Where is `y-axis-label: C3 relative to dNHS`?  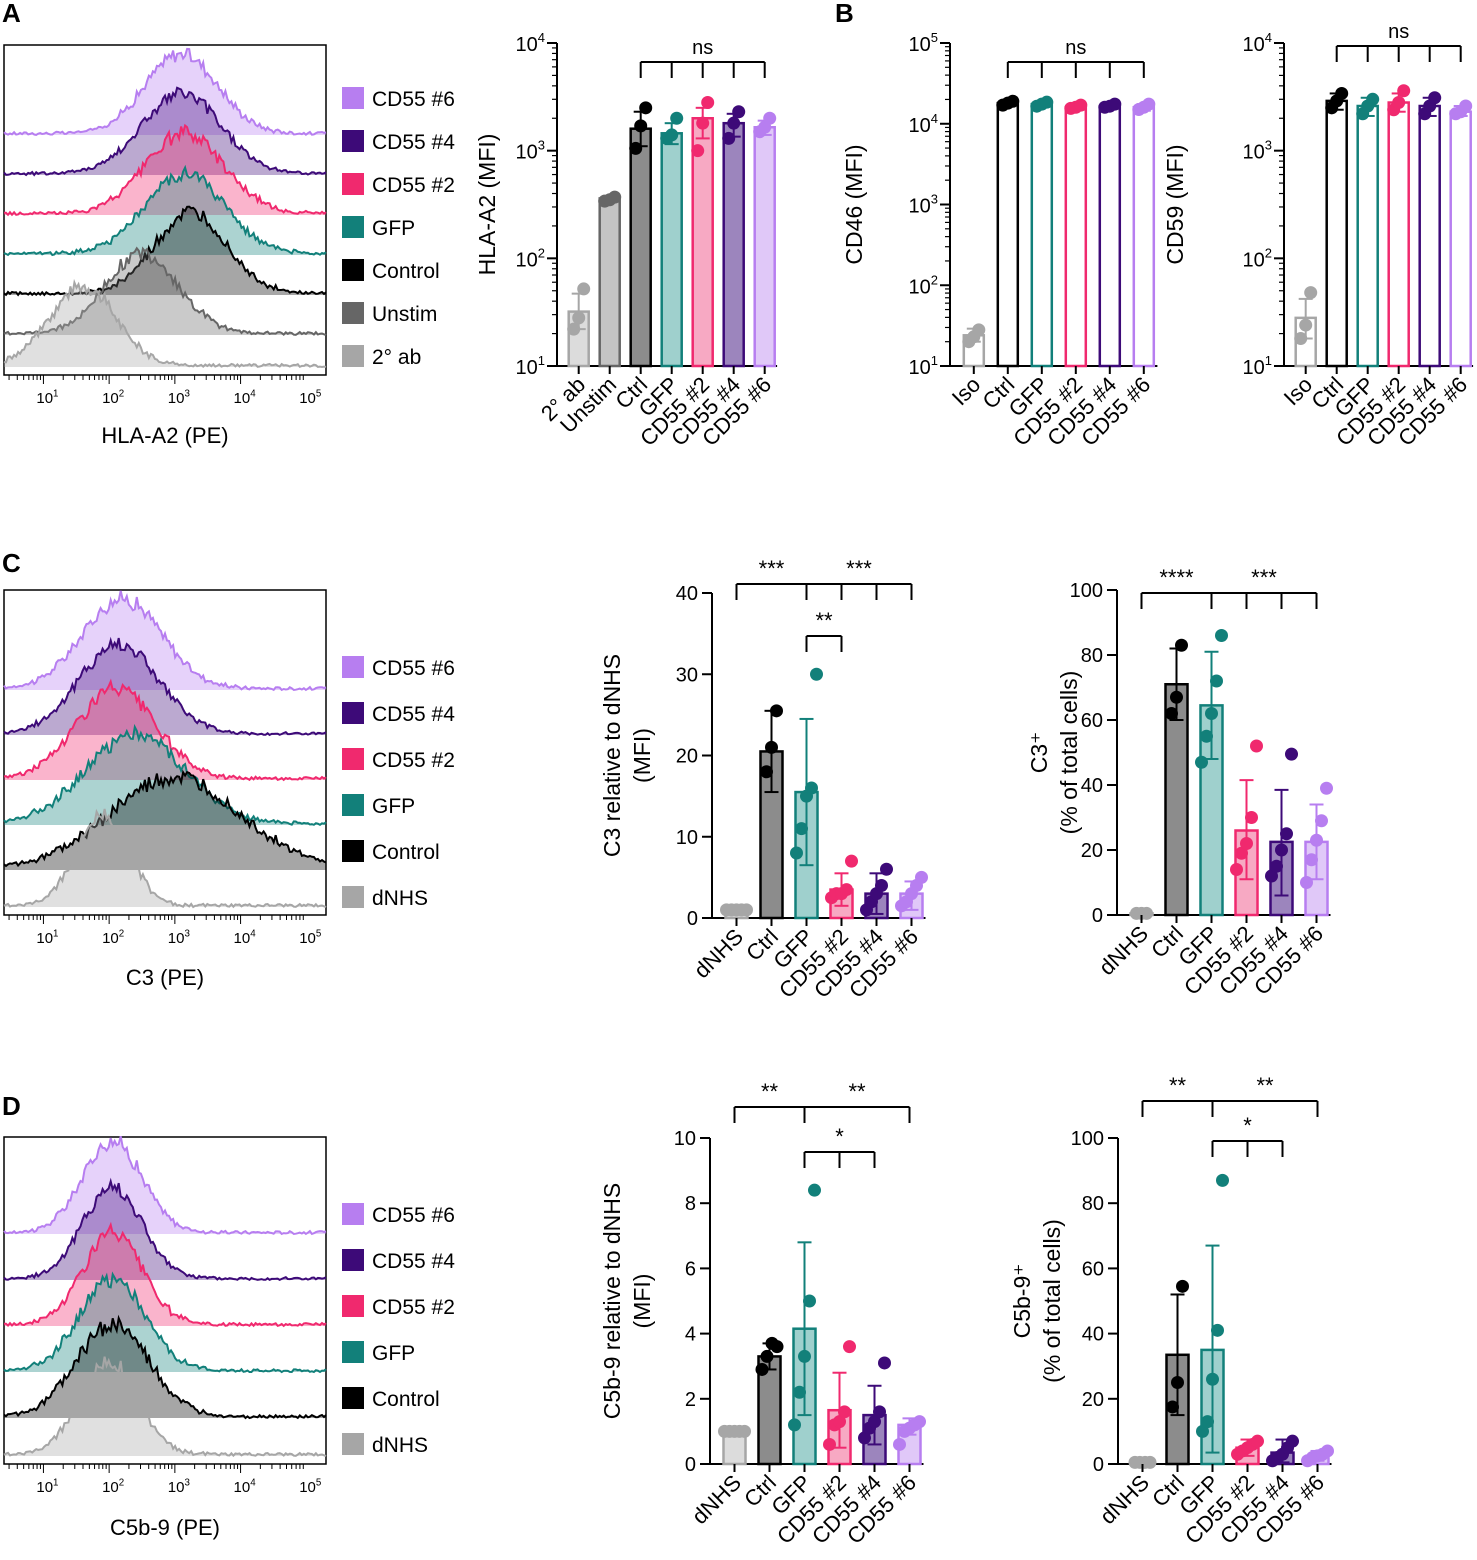
y-axis-label: C3 relative to dNHS is located at coordinates (612, 755).